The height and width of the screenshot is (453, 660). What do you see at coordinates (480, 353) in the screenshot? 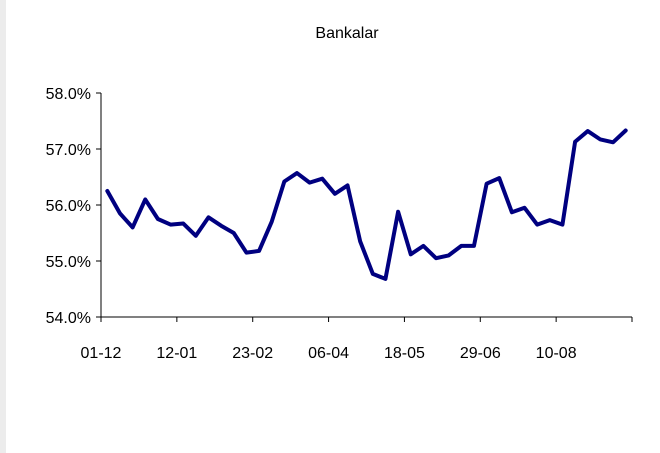
I see `x-tick-label: 29-06` at bounding box center [480, 353].